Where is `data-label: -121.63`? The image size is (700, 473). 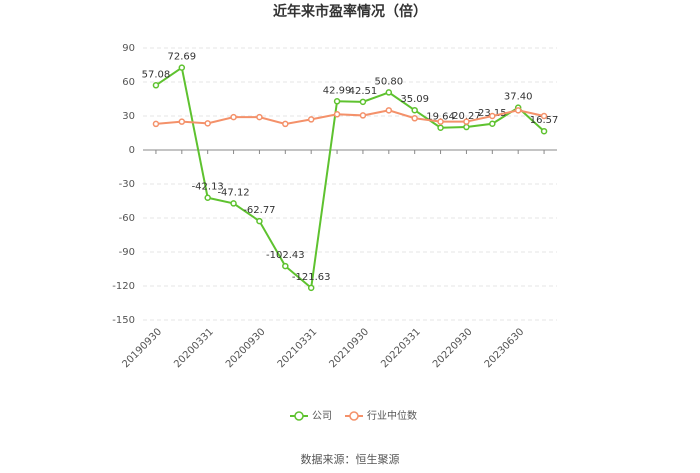
data-label: -121.63 is located at coordinates (311, 277).